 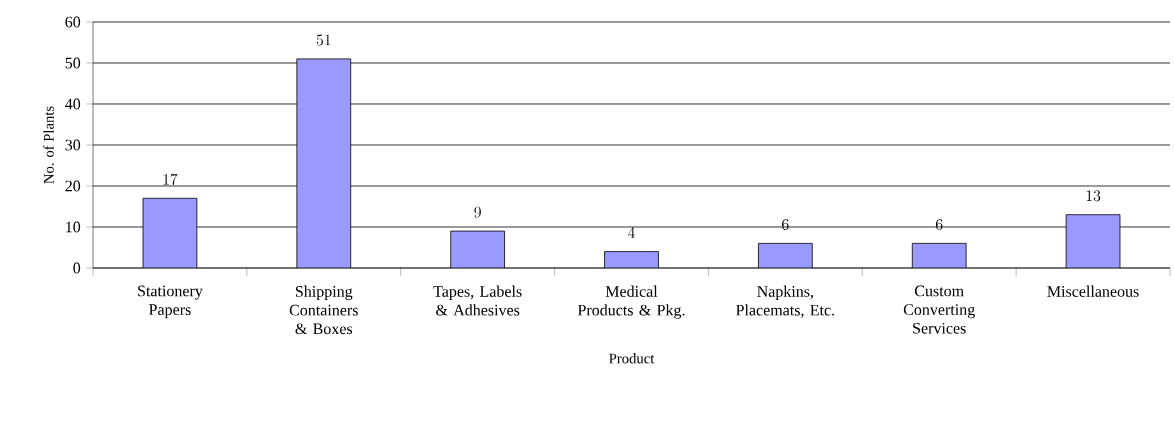 What do you see at coordinates (73, 227) in the screenshot?
I see `y-tick-label: 10` at bounding box center [73, 227].